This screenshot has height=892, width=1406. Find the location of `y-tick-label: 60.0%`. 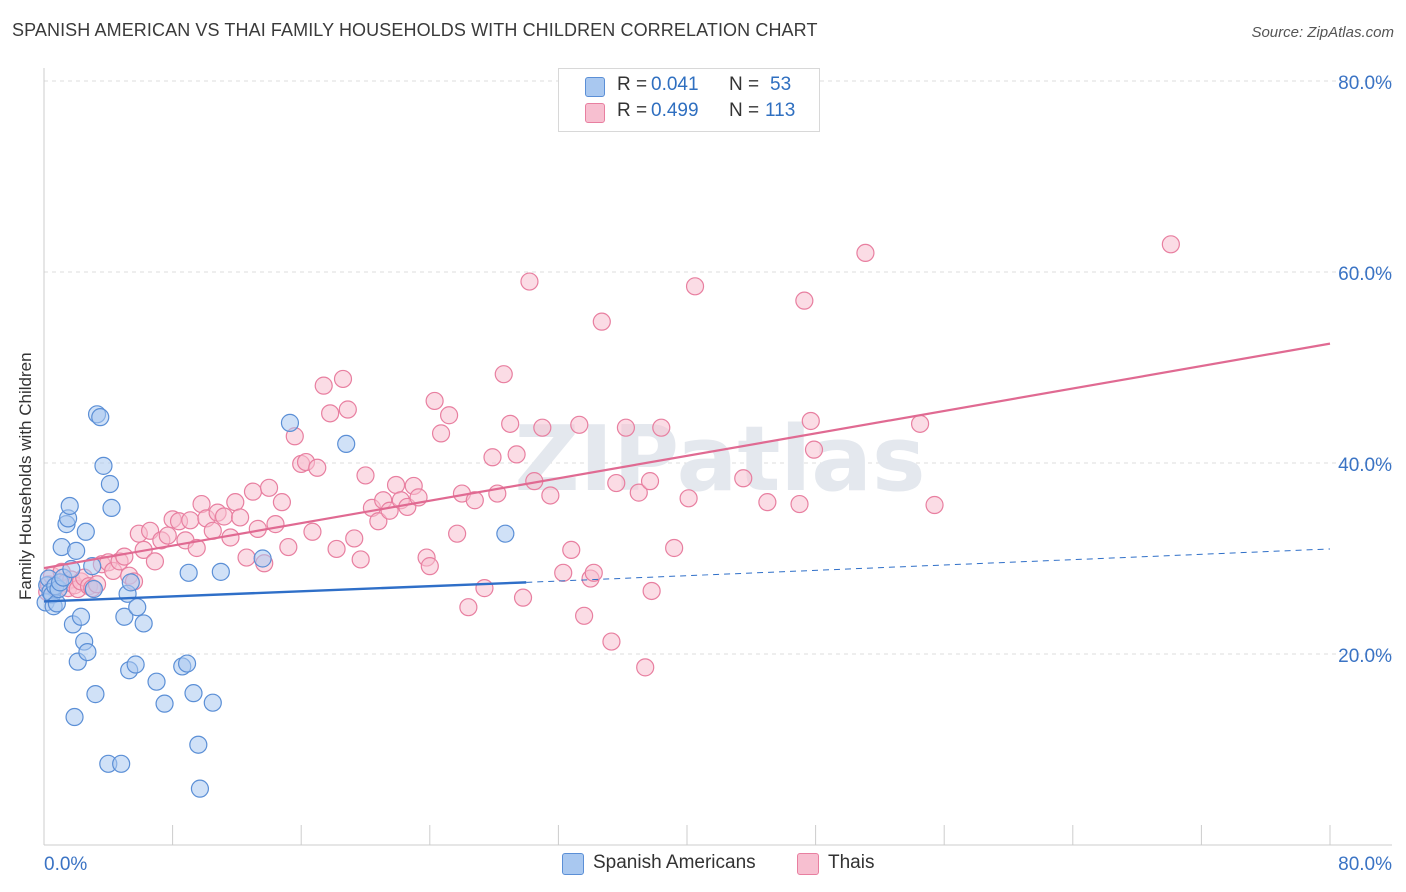

y-tick-label: 60.0% is located at coordinates (1365, 274).